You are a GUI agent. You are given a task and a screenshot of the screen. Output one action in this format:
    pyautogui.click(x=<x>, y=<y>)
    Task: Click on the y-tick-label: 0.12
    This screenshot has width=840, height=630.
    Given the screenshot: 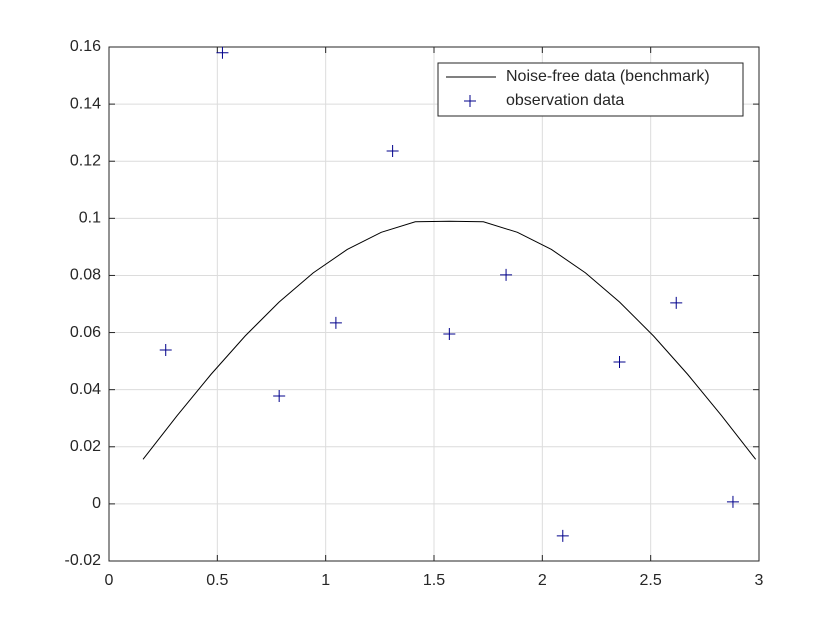 What is the action you would take?
    pyautogui.click(x=85, y=160)
    